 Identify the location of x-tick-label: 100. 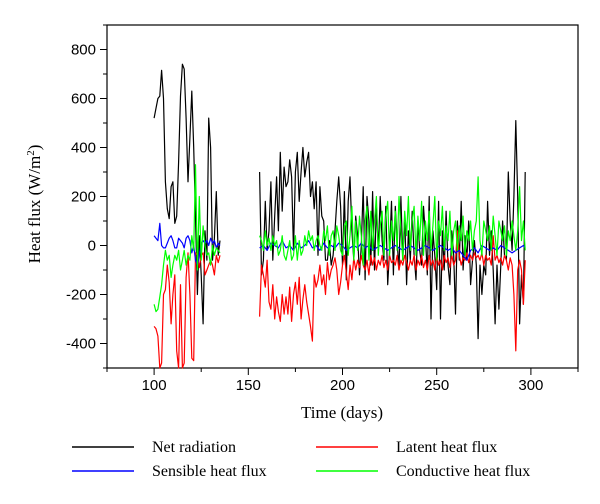
(154, 385).